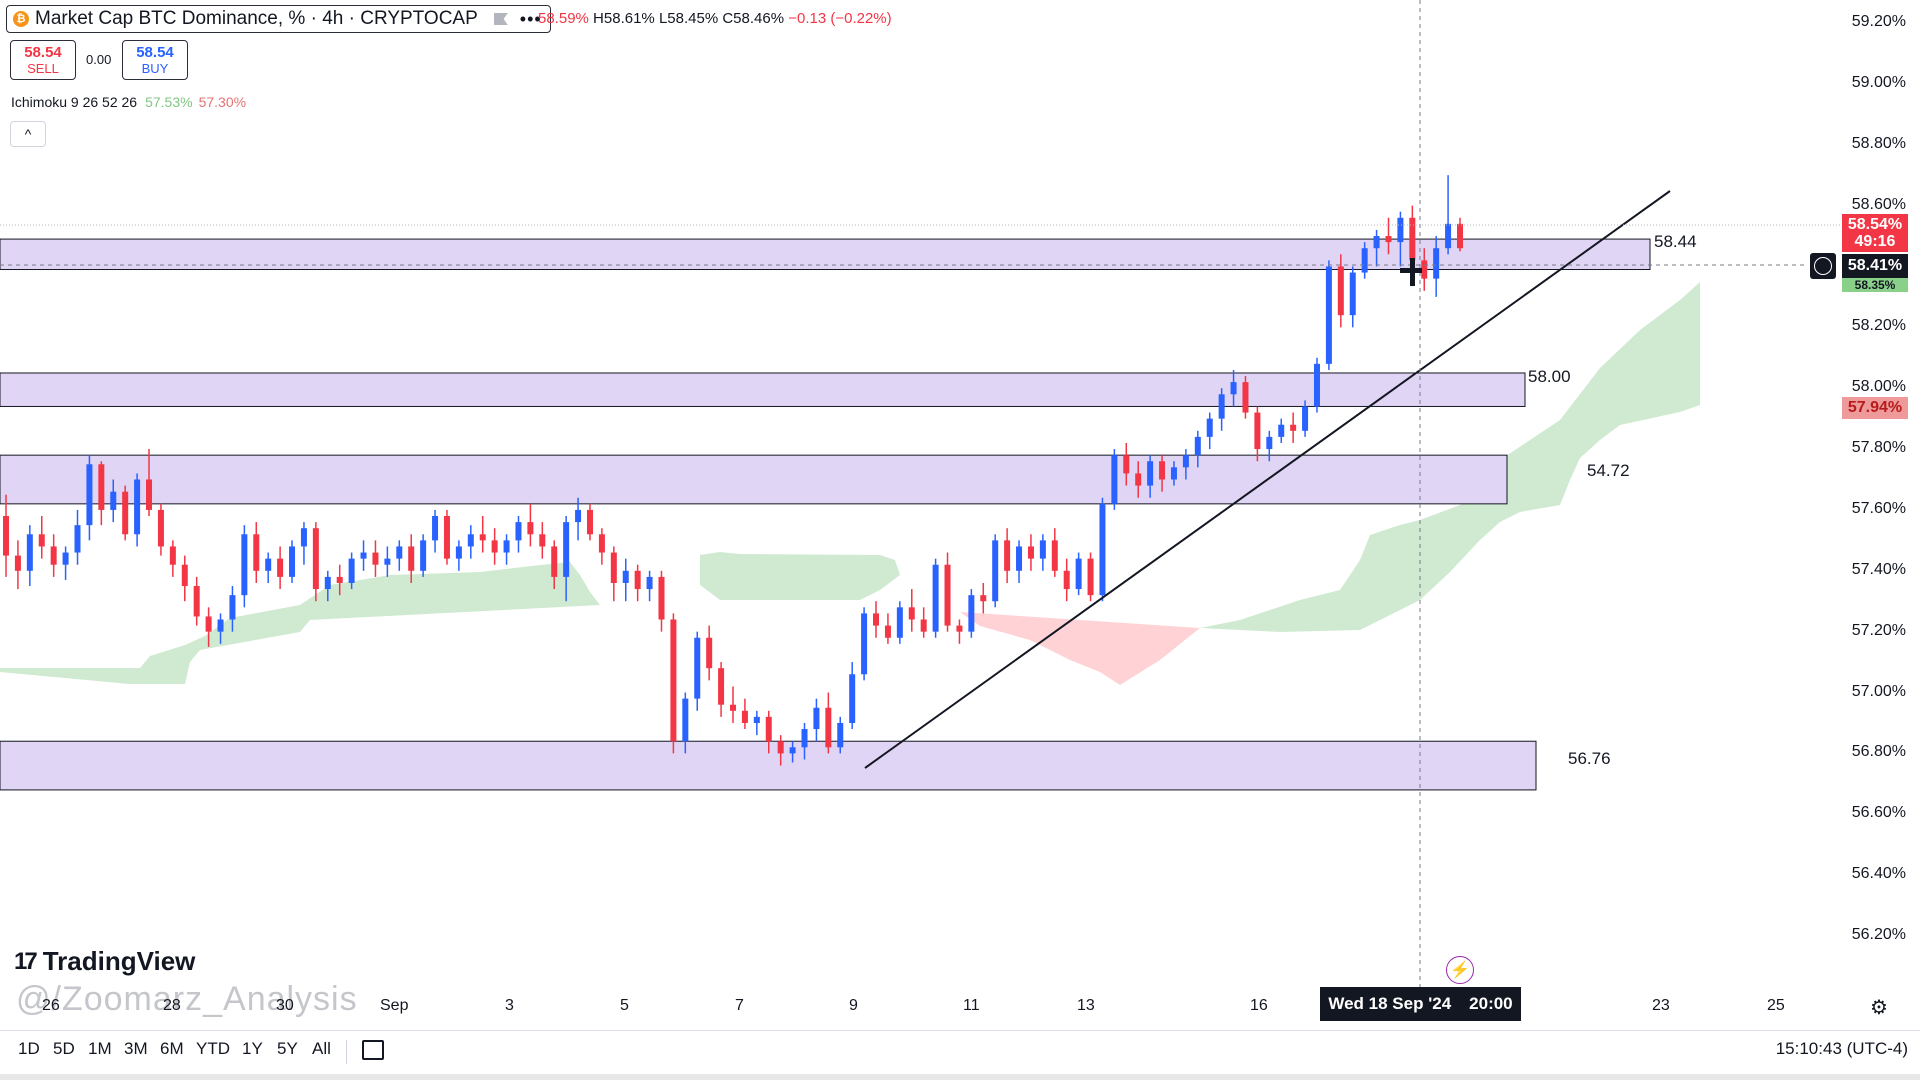 The image size is (1920, 1080). Describe the element at coordinates (119, 961) in the screenshot. I see `tradingview-wordmark: TradingView` at that location.